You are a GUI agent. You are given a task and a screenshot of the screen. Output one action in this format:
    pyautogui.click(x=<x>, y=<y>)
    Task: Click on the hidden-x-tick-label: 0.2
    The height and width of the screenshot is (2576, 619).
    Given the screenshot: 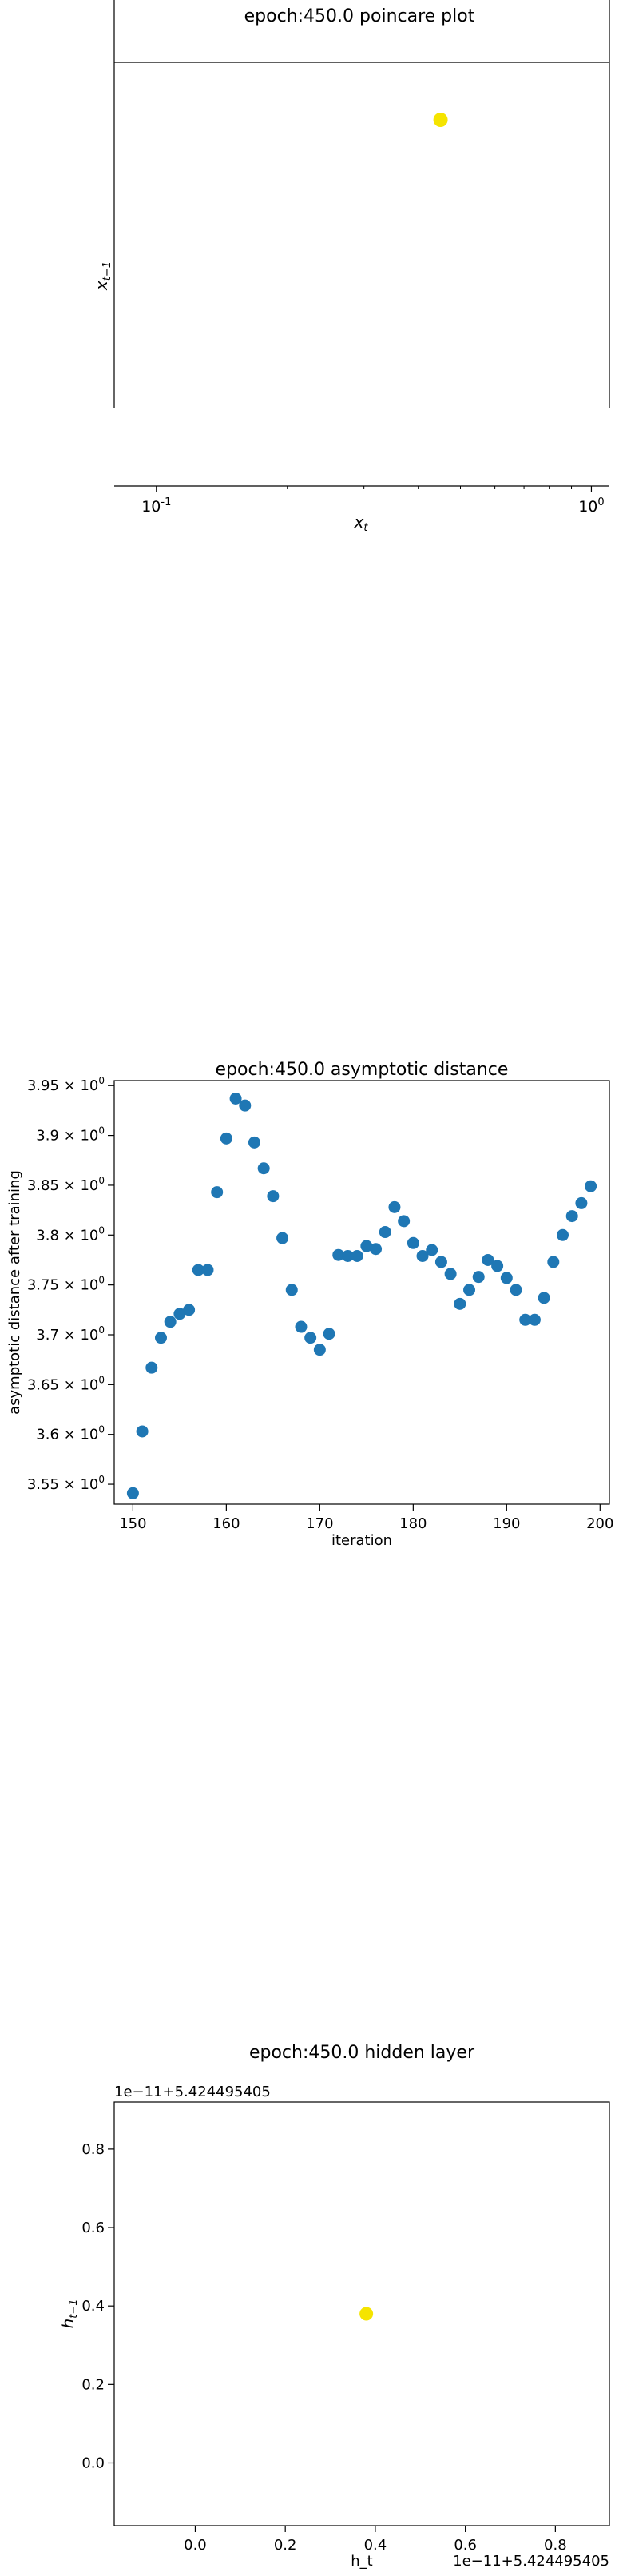 What is the action you would take?
    pyautogui.click(x=285, y=2545)
    